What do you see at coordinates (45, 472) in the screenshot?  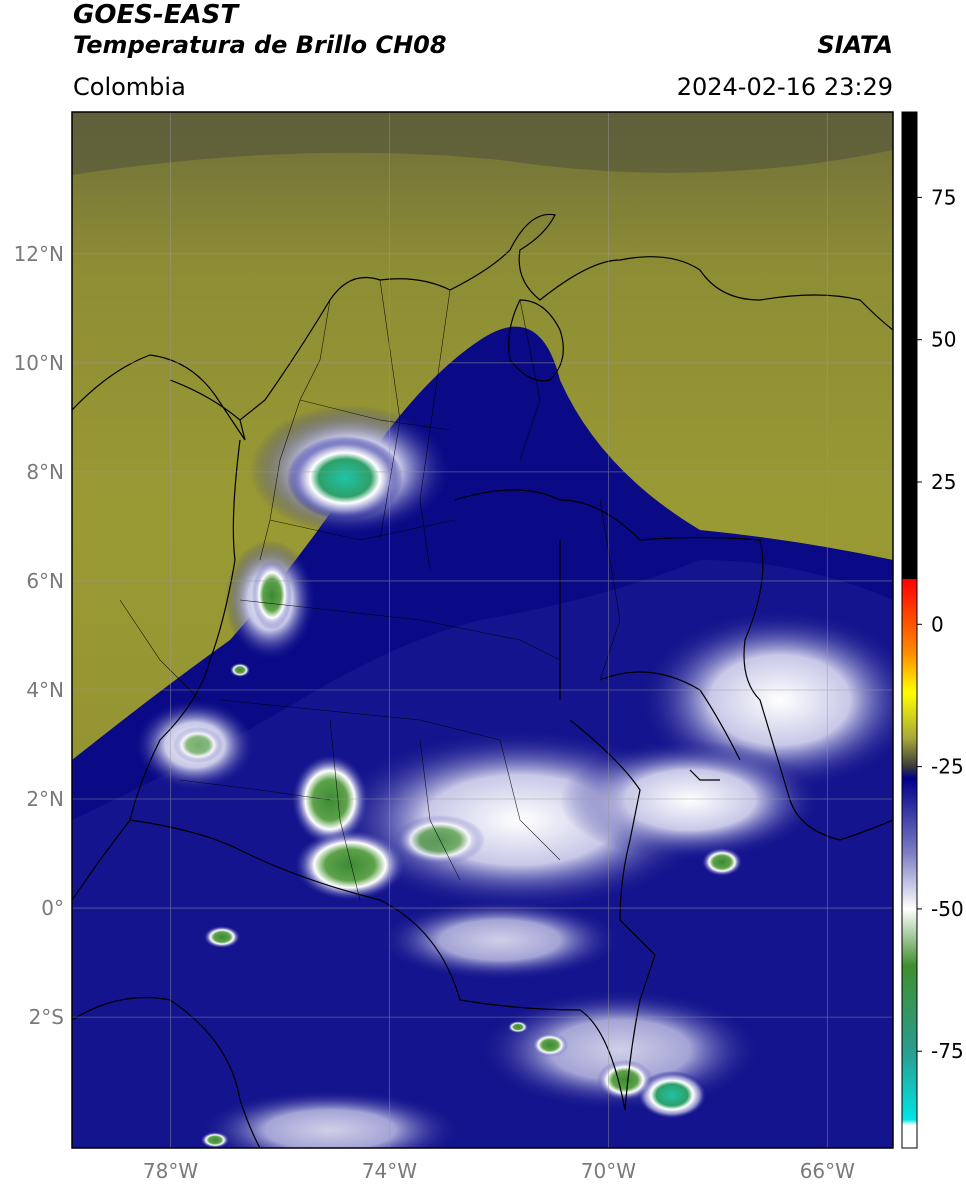 I see `lat-tick-label: 8°N` at bounding box center [45, 472].